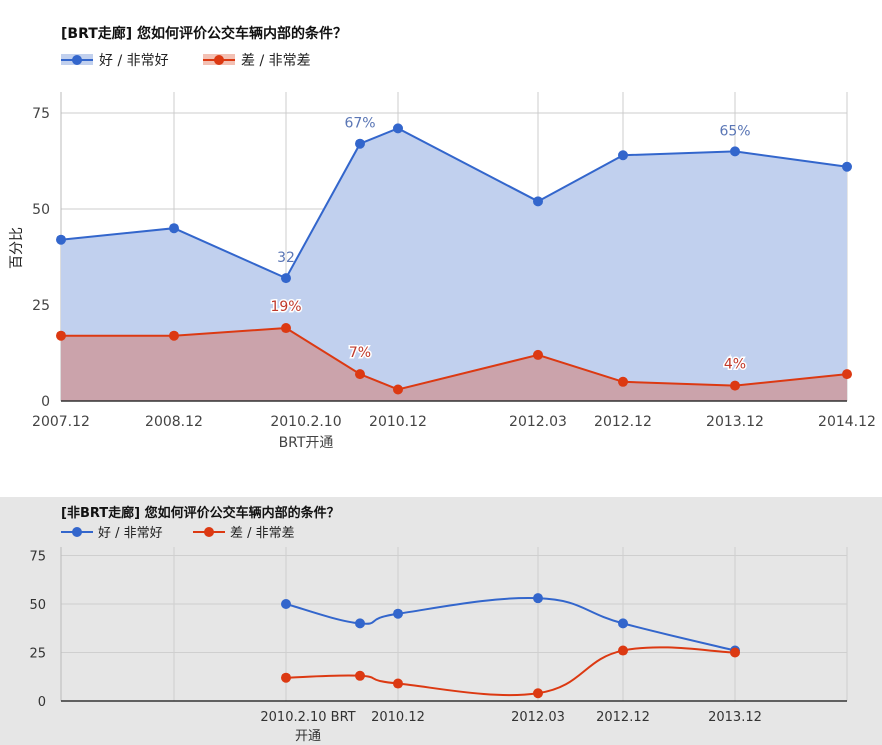 Image resolution: width=882 pixels, height=745 pixels. What do you see at coordinates (510, 671) in the screenshot?
I see `series-line-poor` at bounding box center [510, 671].